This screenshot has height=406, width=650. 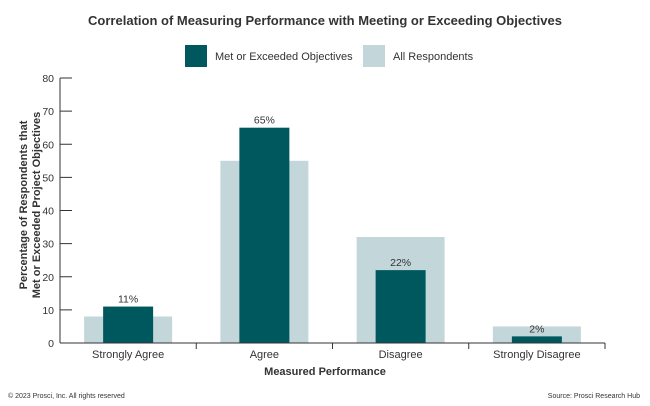 What do you see at coordinates (48, 112) in the screenshot?
I see `y-tick-label: 70` at bounding box center [48, 112].